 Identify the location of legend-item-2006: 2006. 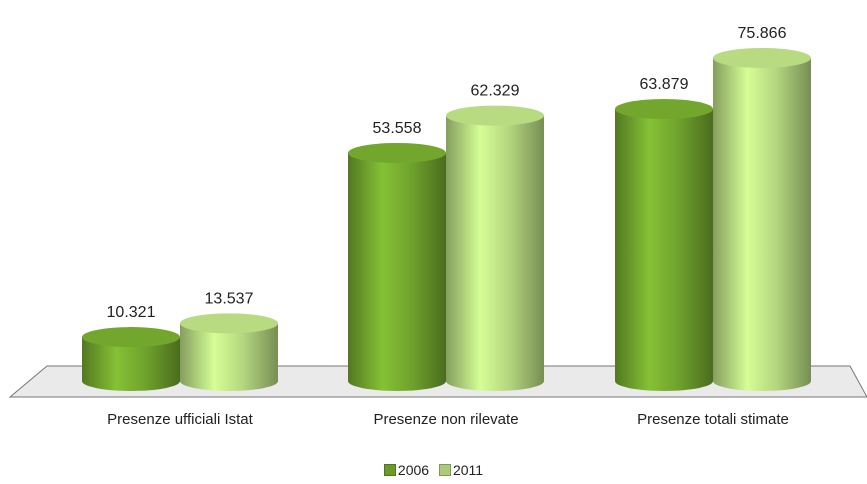
(406, 470).